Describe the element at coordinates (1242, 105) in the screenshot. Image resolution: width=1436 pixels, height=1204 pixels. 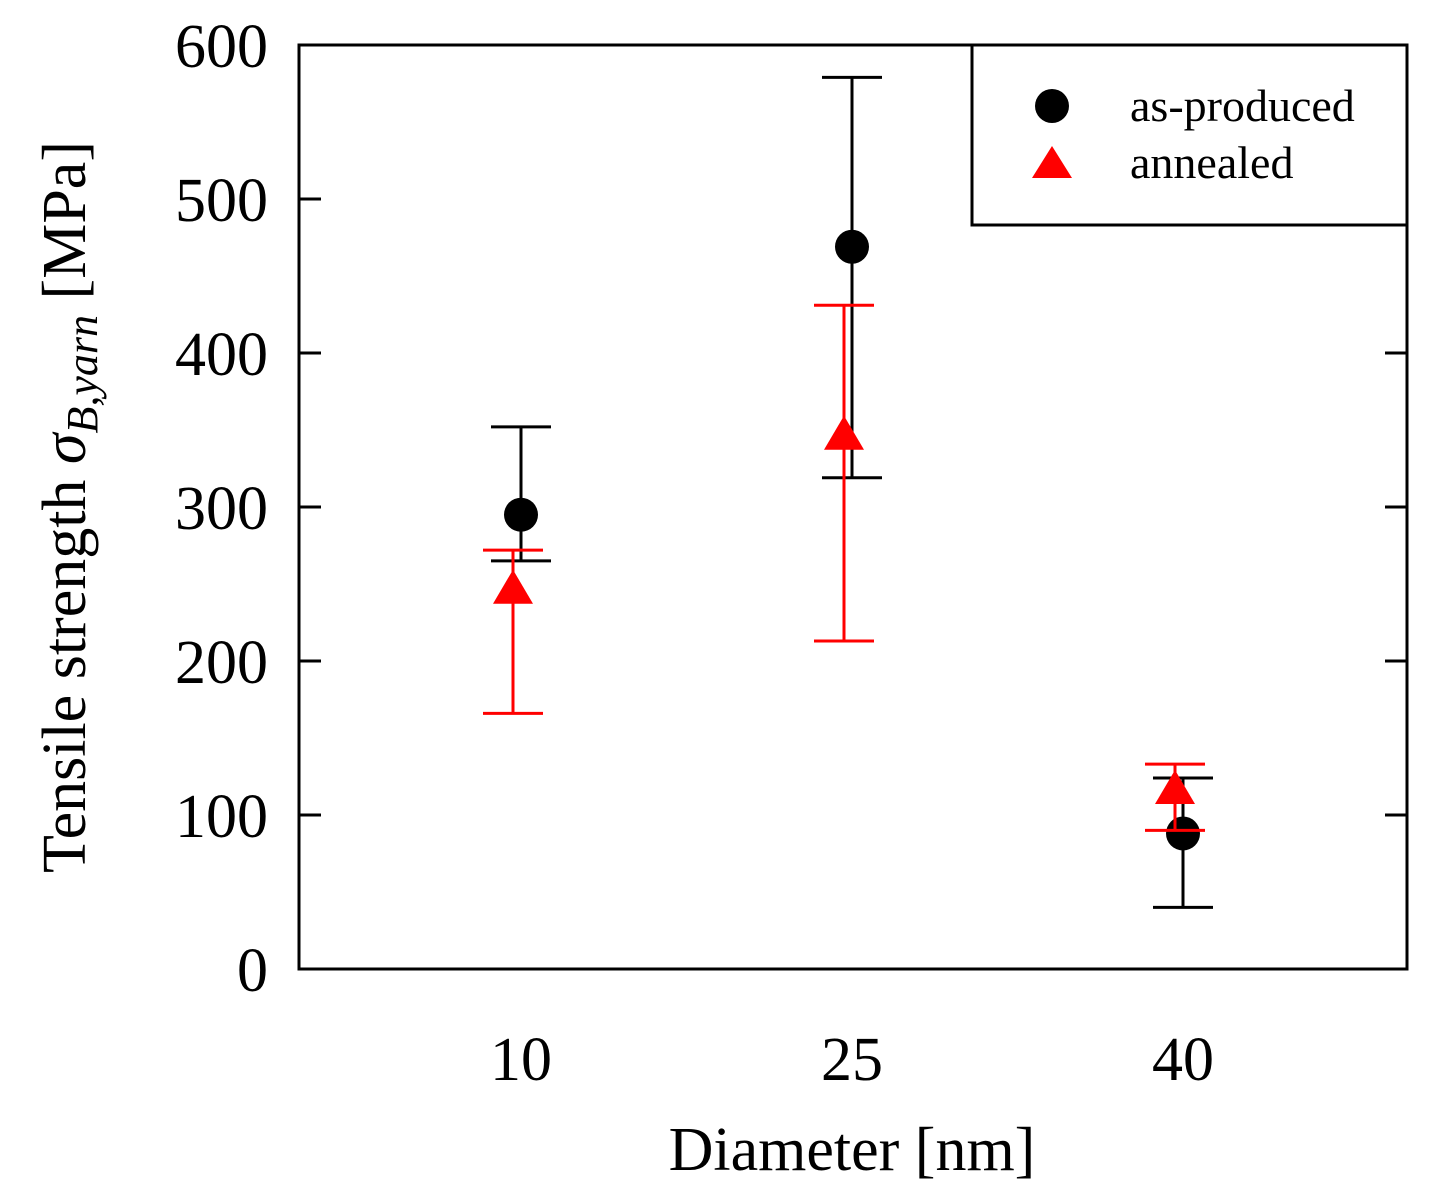
I see `legend-as-produced-label: as-produced` at that location.